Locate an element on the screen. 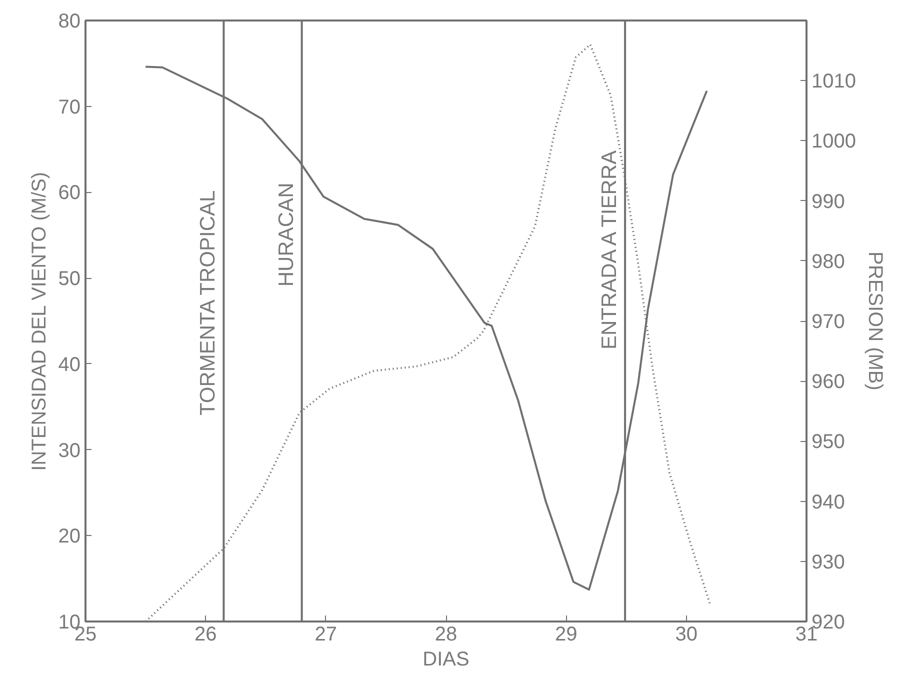  x-tick-label: 27 is located at coordinates (325, 635).